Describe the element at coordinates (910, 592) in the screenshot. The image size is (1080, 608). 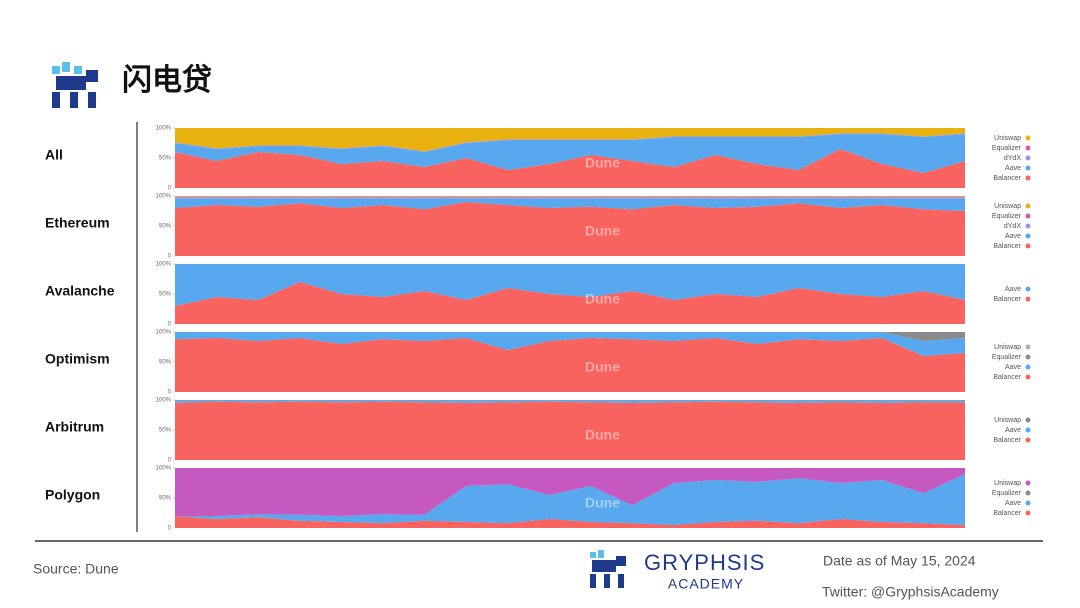
I see `twitter: Twitter: @GryphsisAcademy` at that location.